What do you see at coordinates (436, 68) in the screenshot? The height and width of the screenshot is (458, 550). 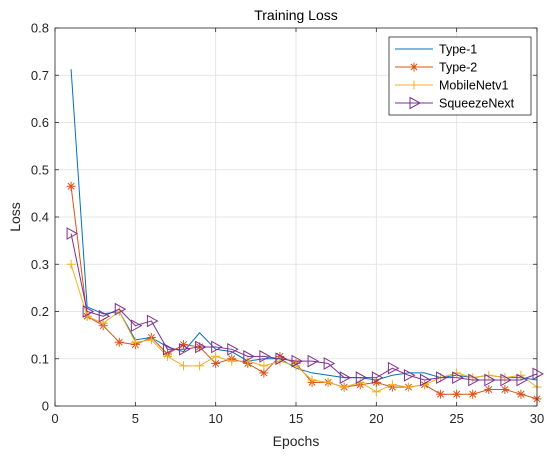 I see `legend-item: Type-2` at bounding box center [436, 68].